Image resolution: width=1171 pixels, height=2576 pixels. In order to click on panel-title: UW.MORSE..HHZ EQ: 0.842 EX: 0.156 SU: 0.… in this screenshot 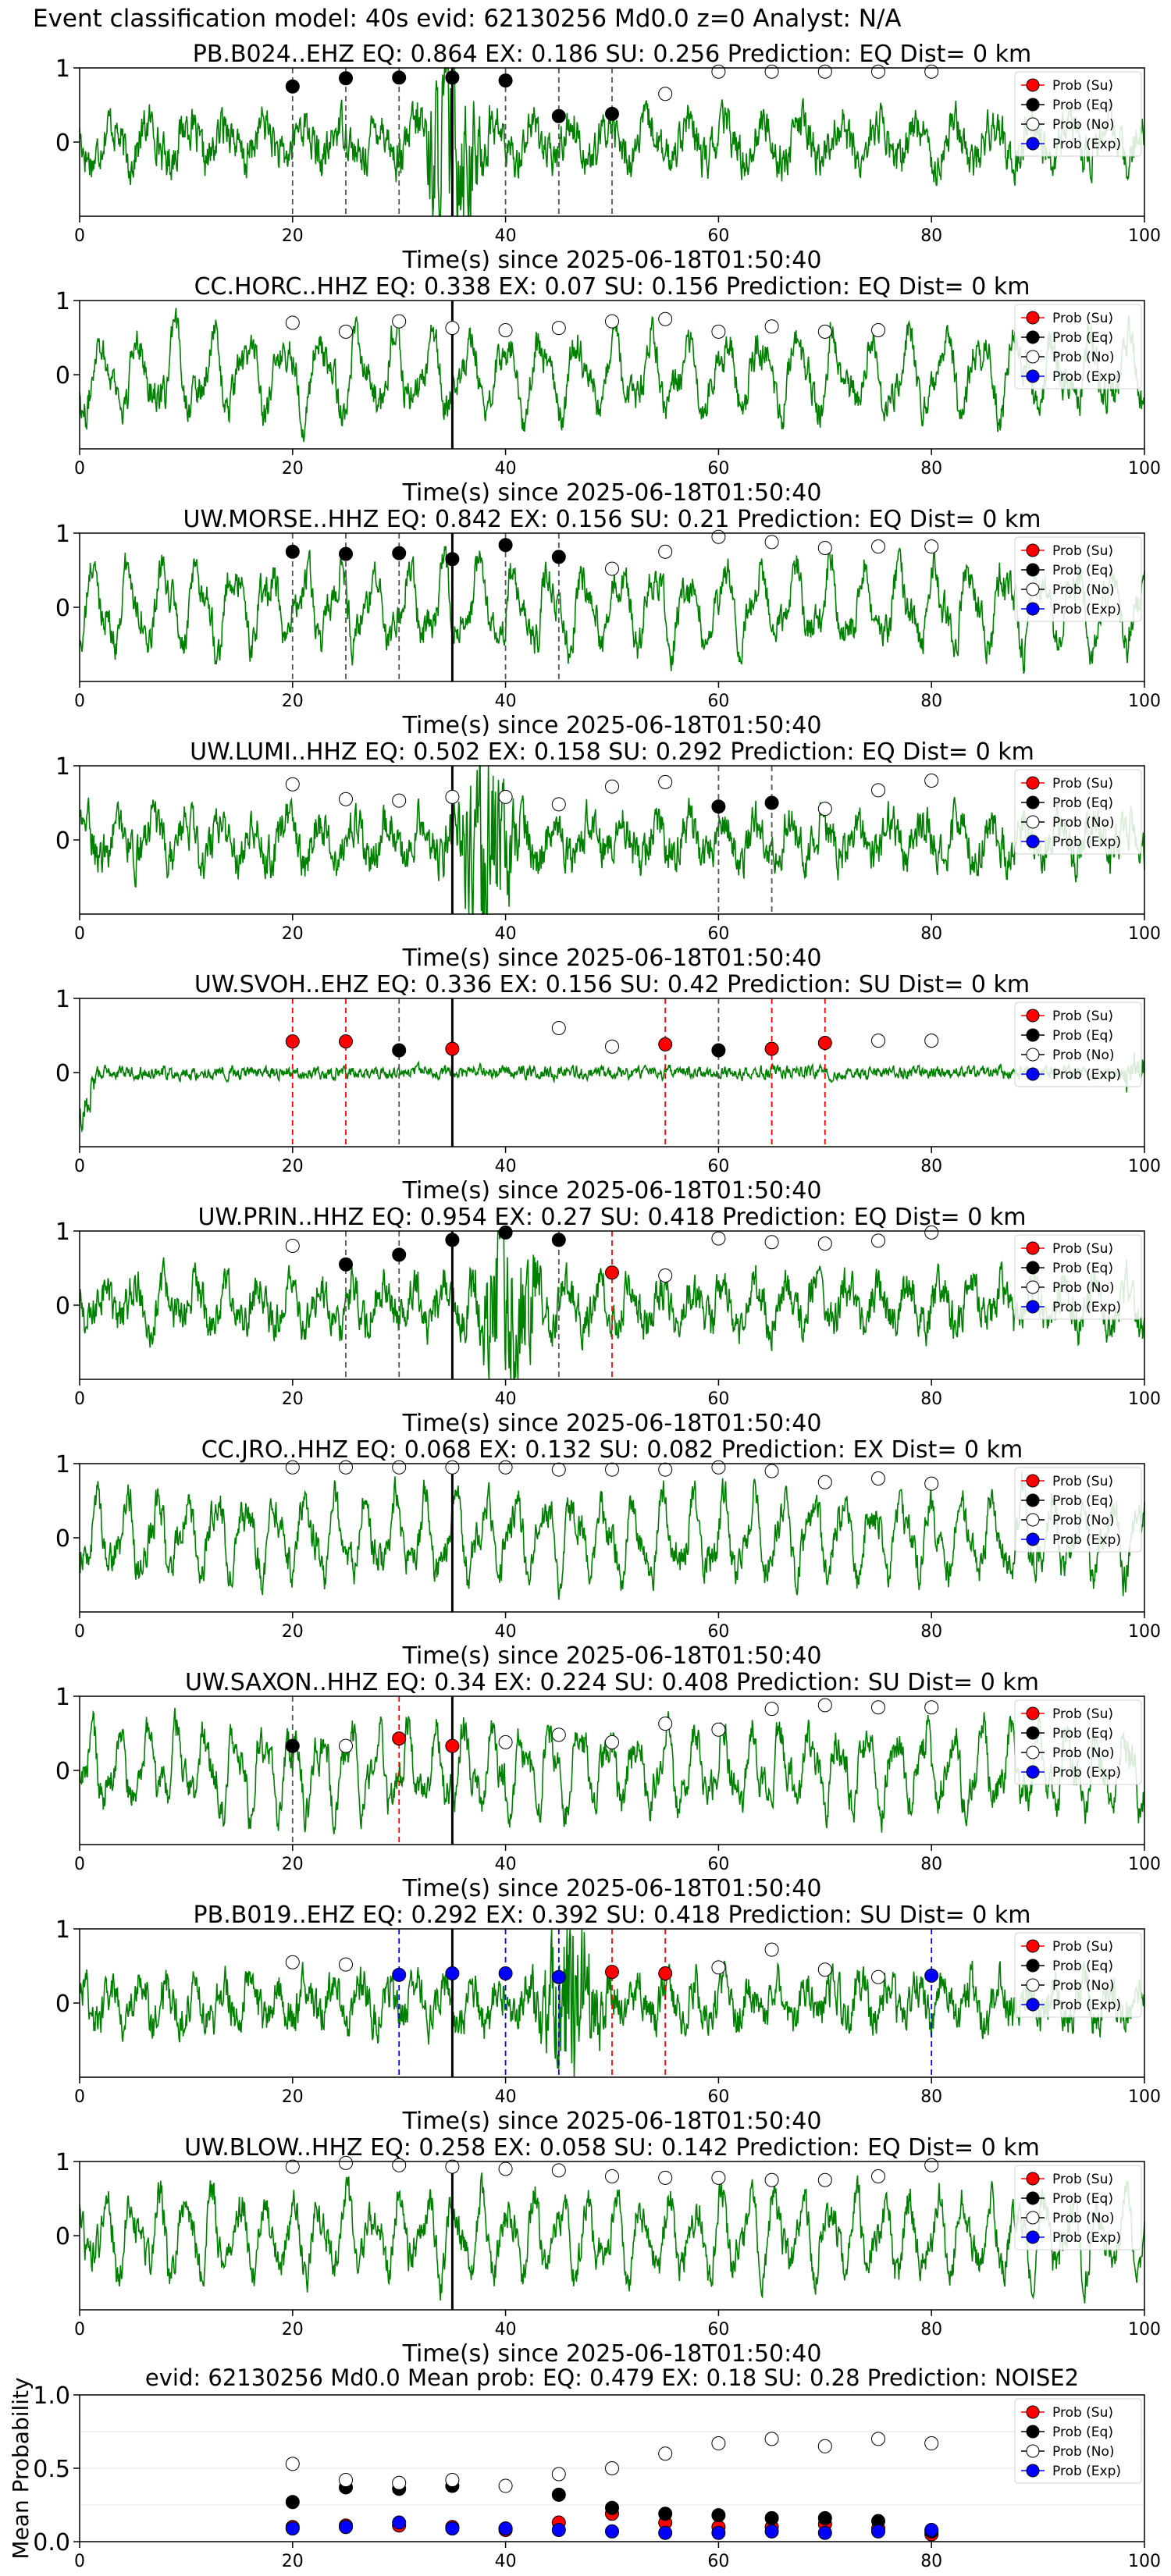, I will do `click(612, 519)`.